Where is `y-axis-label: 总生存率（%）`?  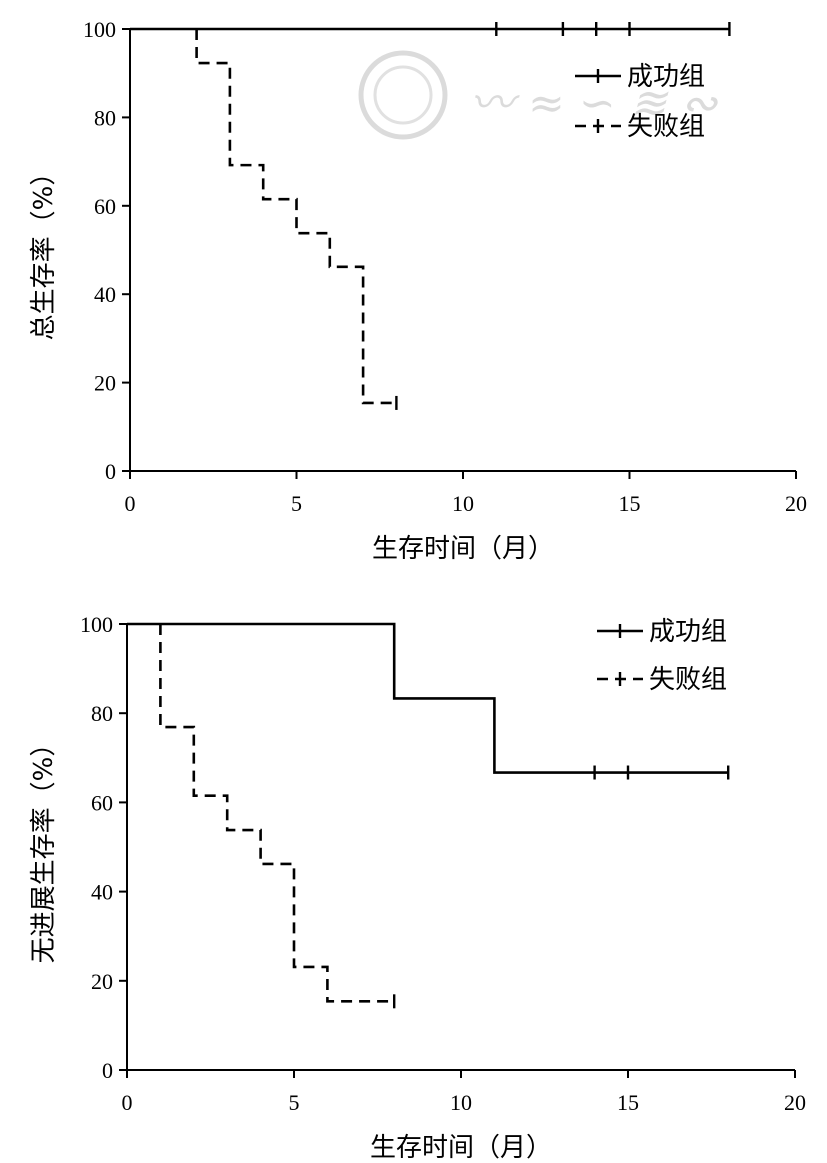 y-axis-label: 总生存率（%） is located at coordinates (44, 250).